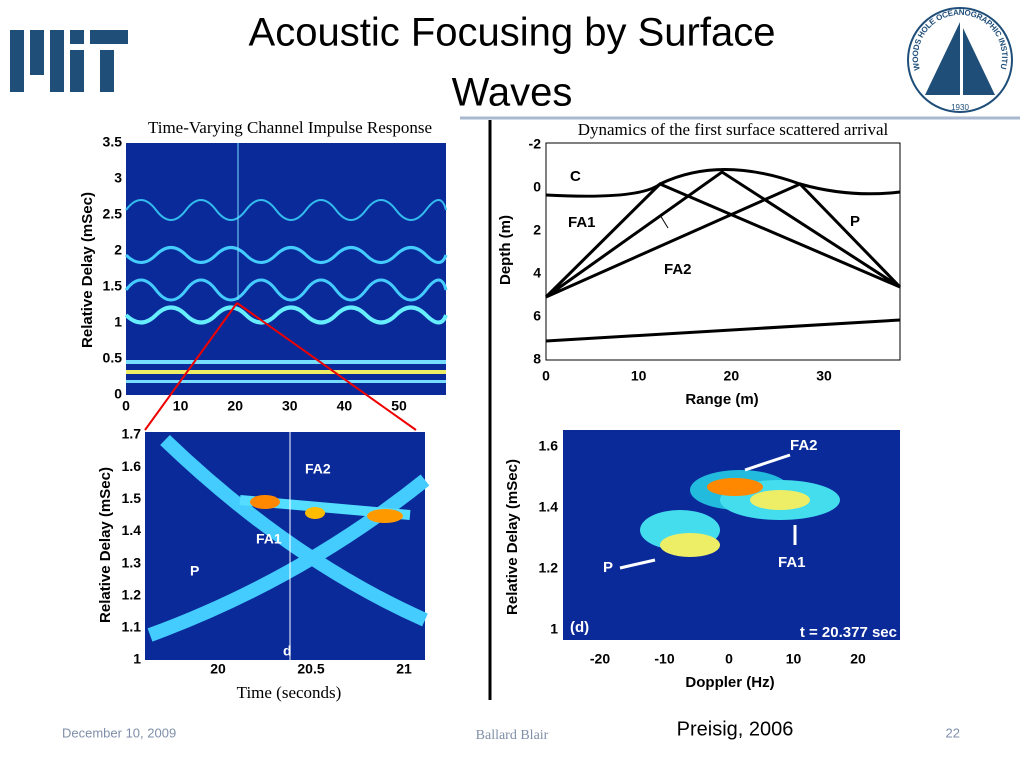 The width and height of the screenshot is (1024, 768). What do you see at coordinates (69, 61) in the screenshot?
I see `mit-logo` at bounding box center [69, 61].